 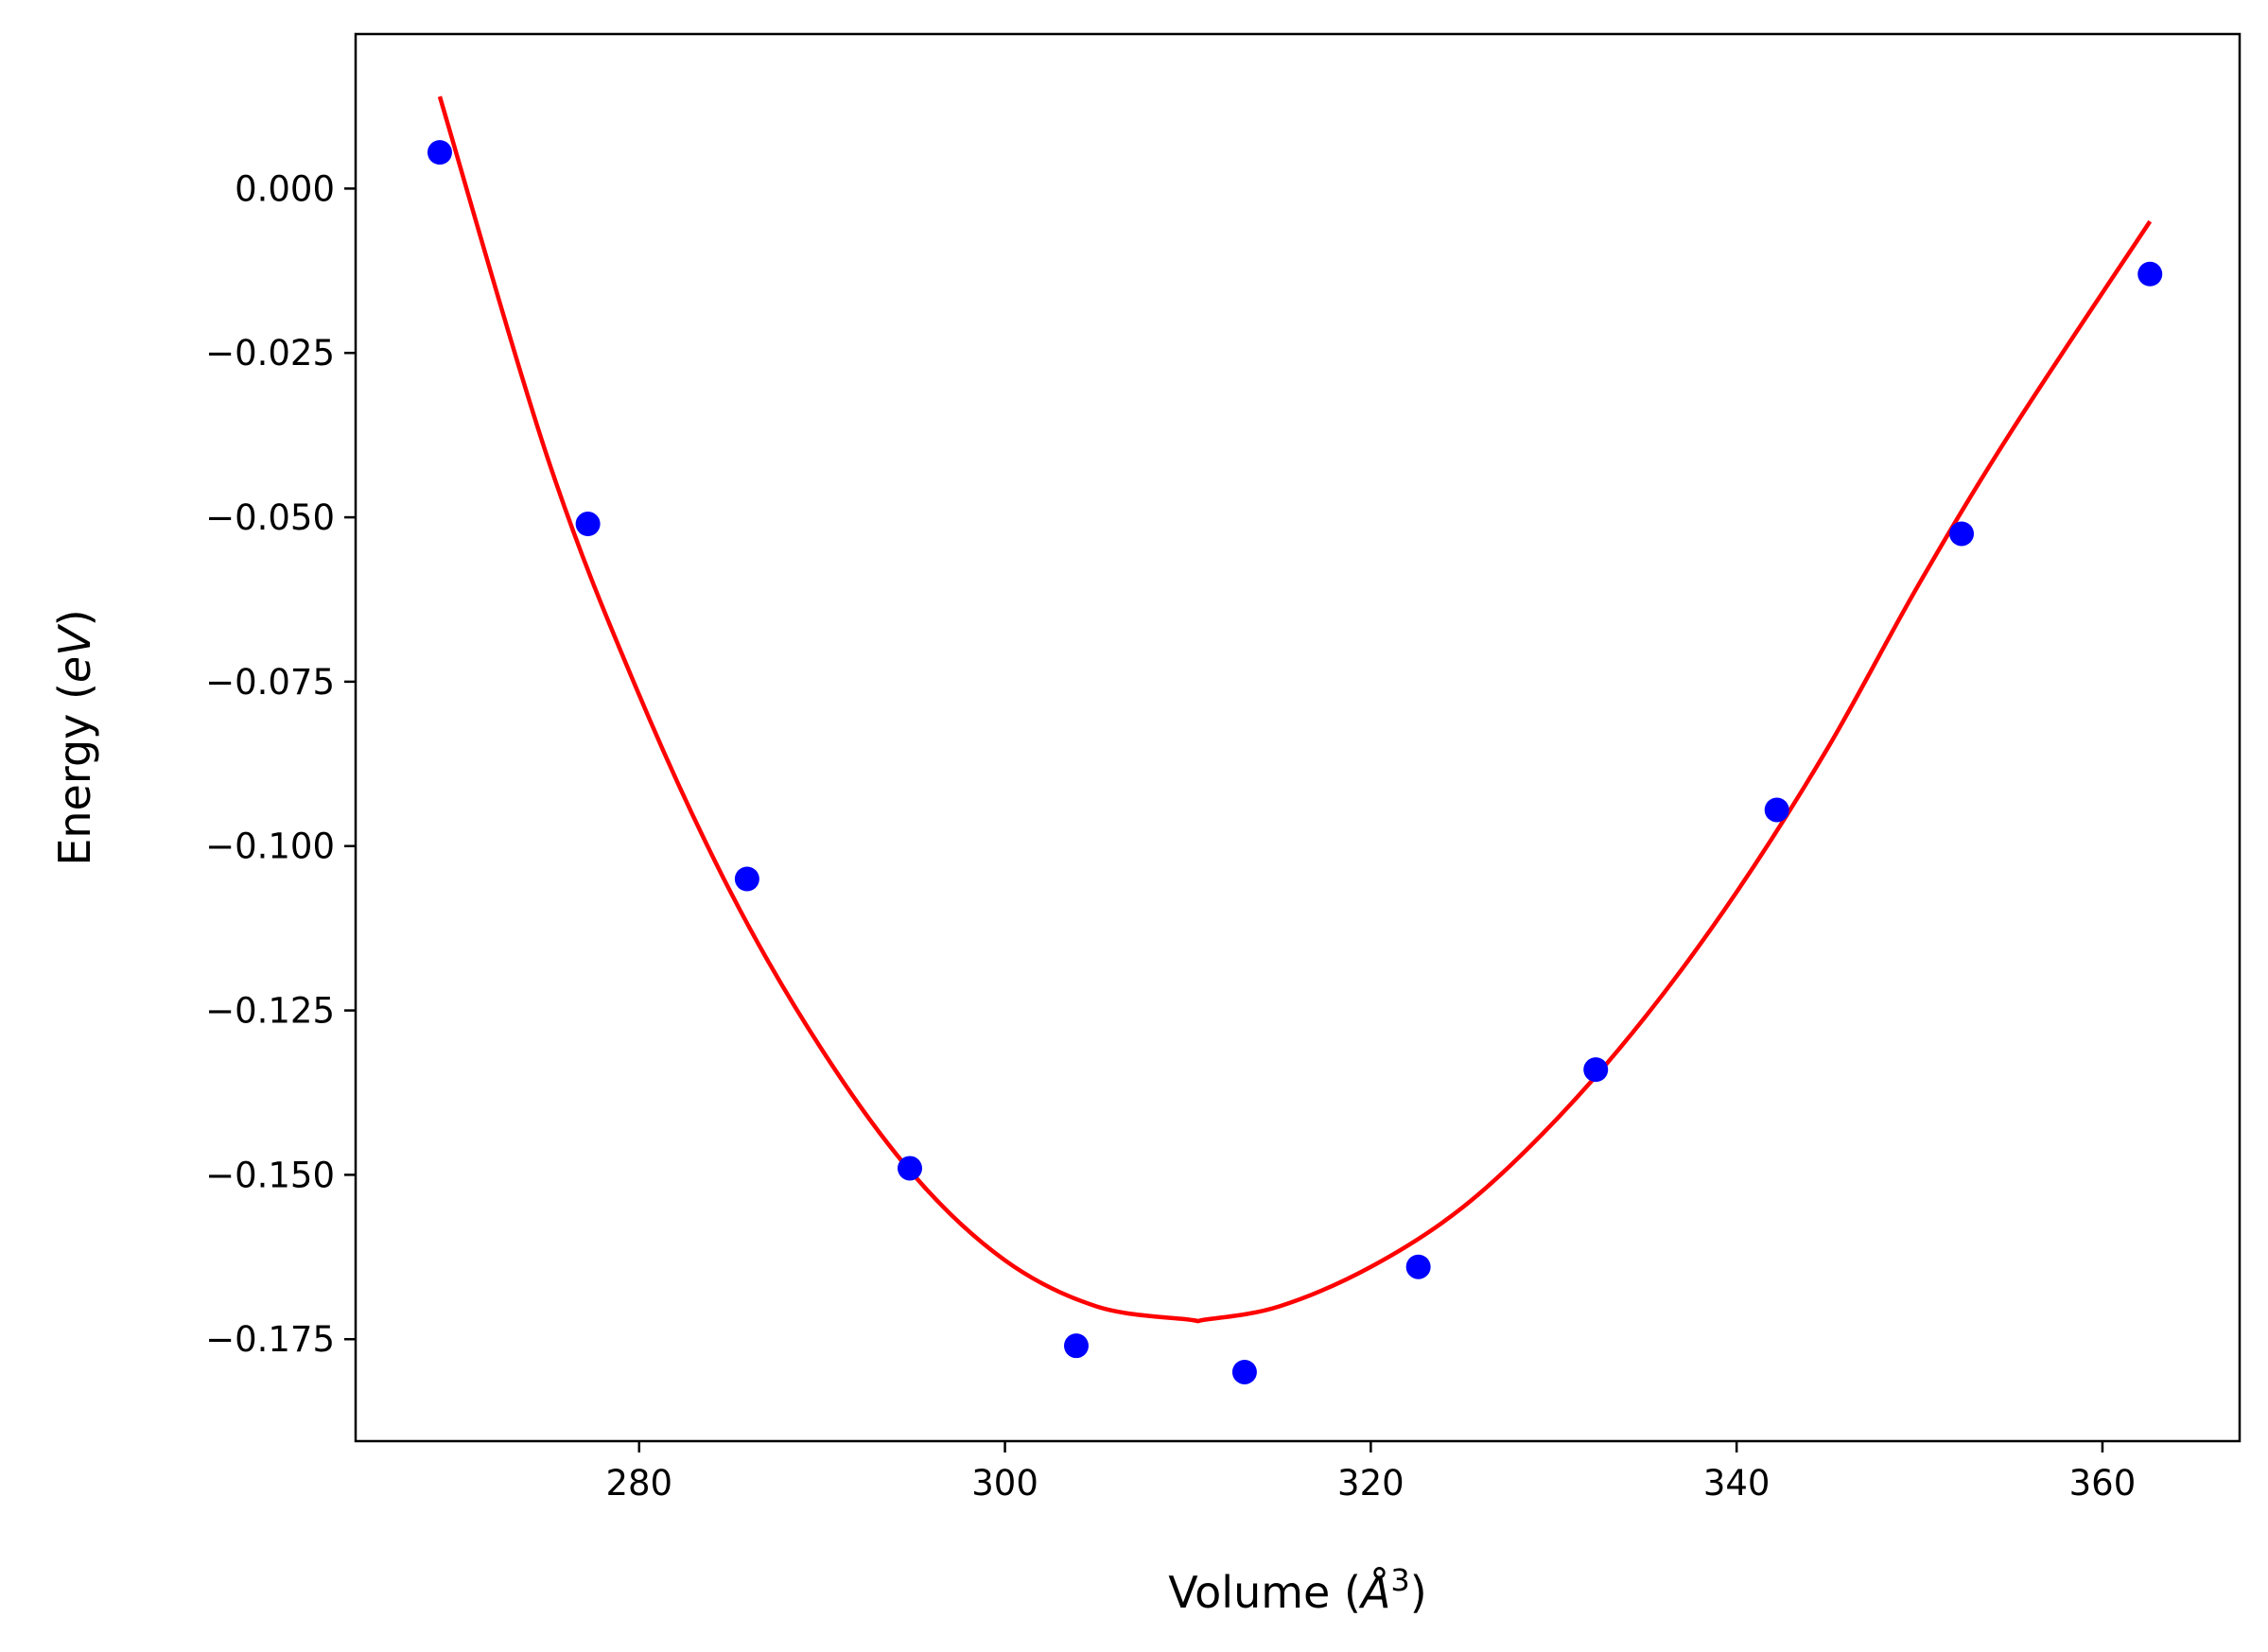 I want to click on y-tick-label: −0.050, so click(x=270, y=518).